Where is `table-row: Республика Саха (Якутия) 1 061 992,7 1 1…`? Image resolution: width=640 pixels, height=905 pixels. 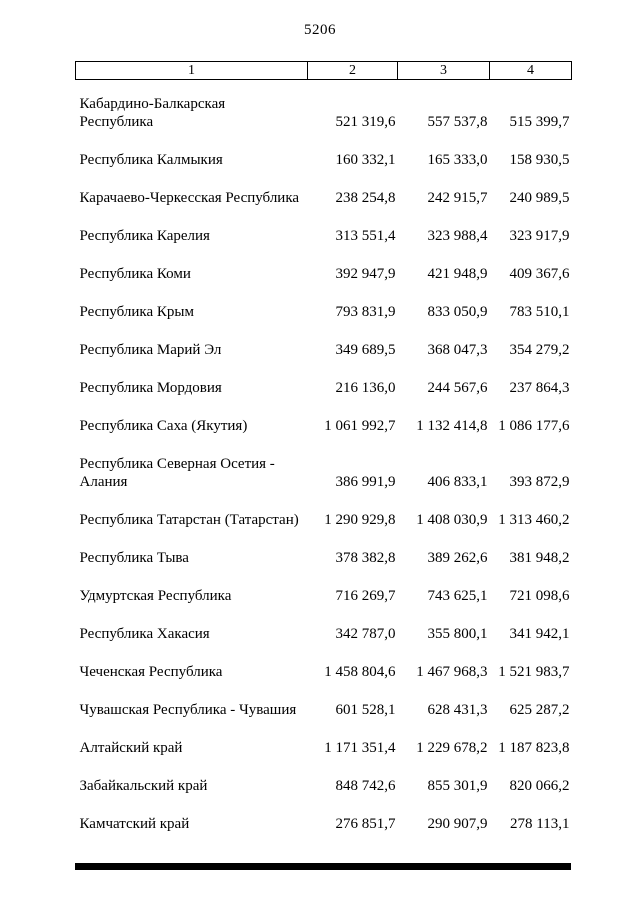 table-row: Республика Саха (Якутия) 1 061 992,7 1 1… is located at coordinates (324, 436).